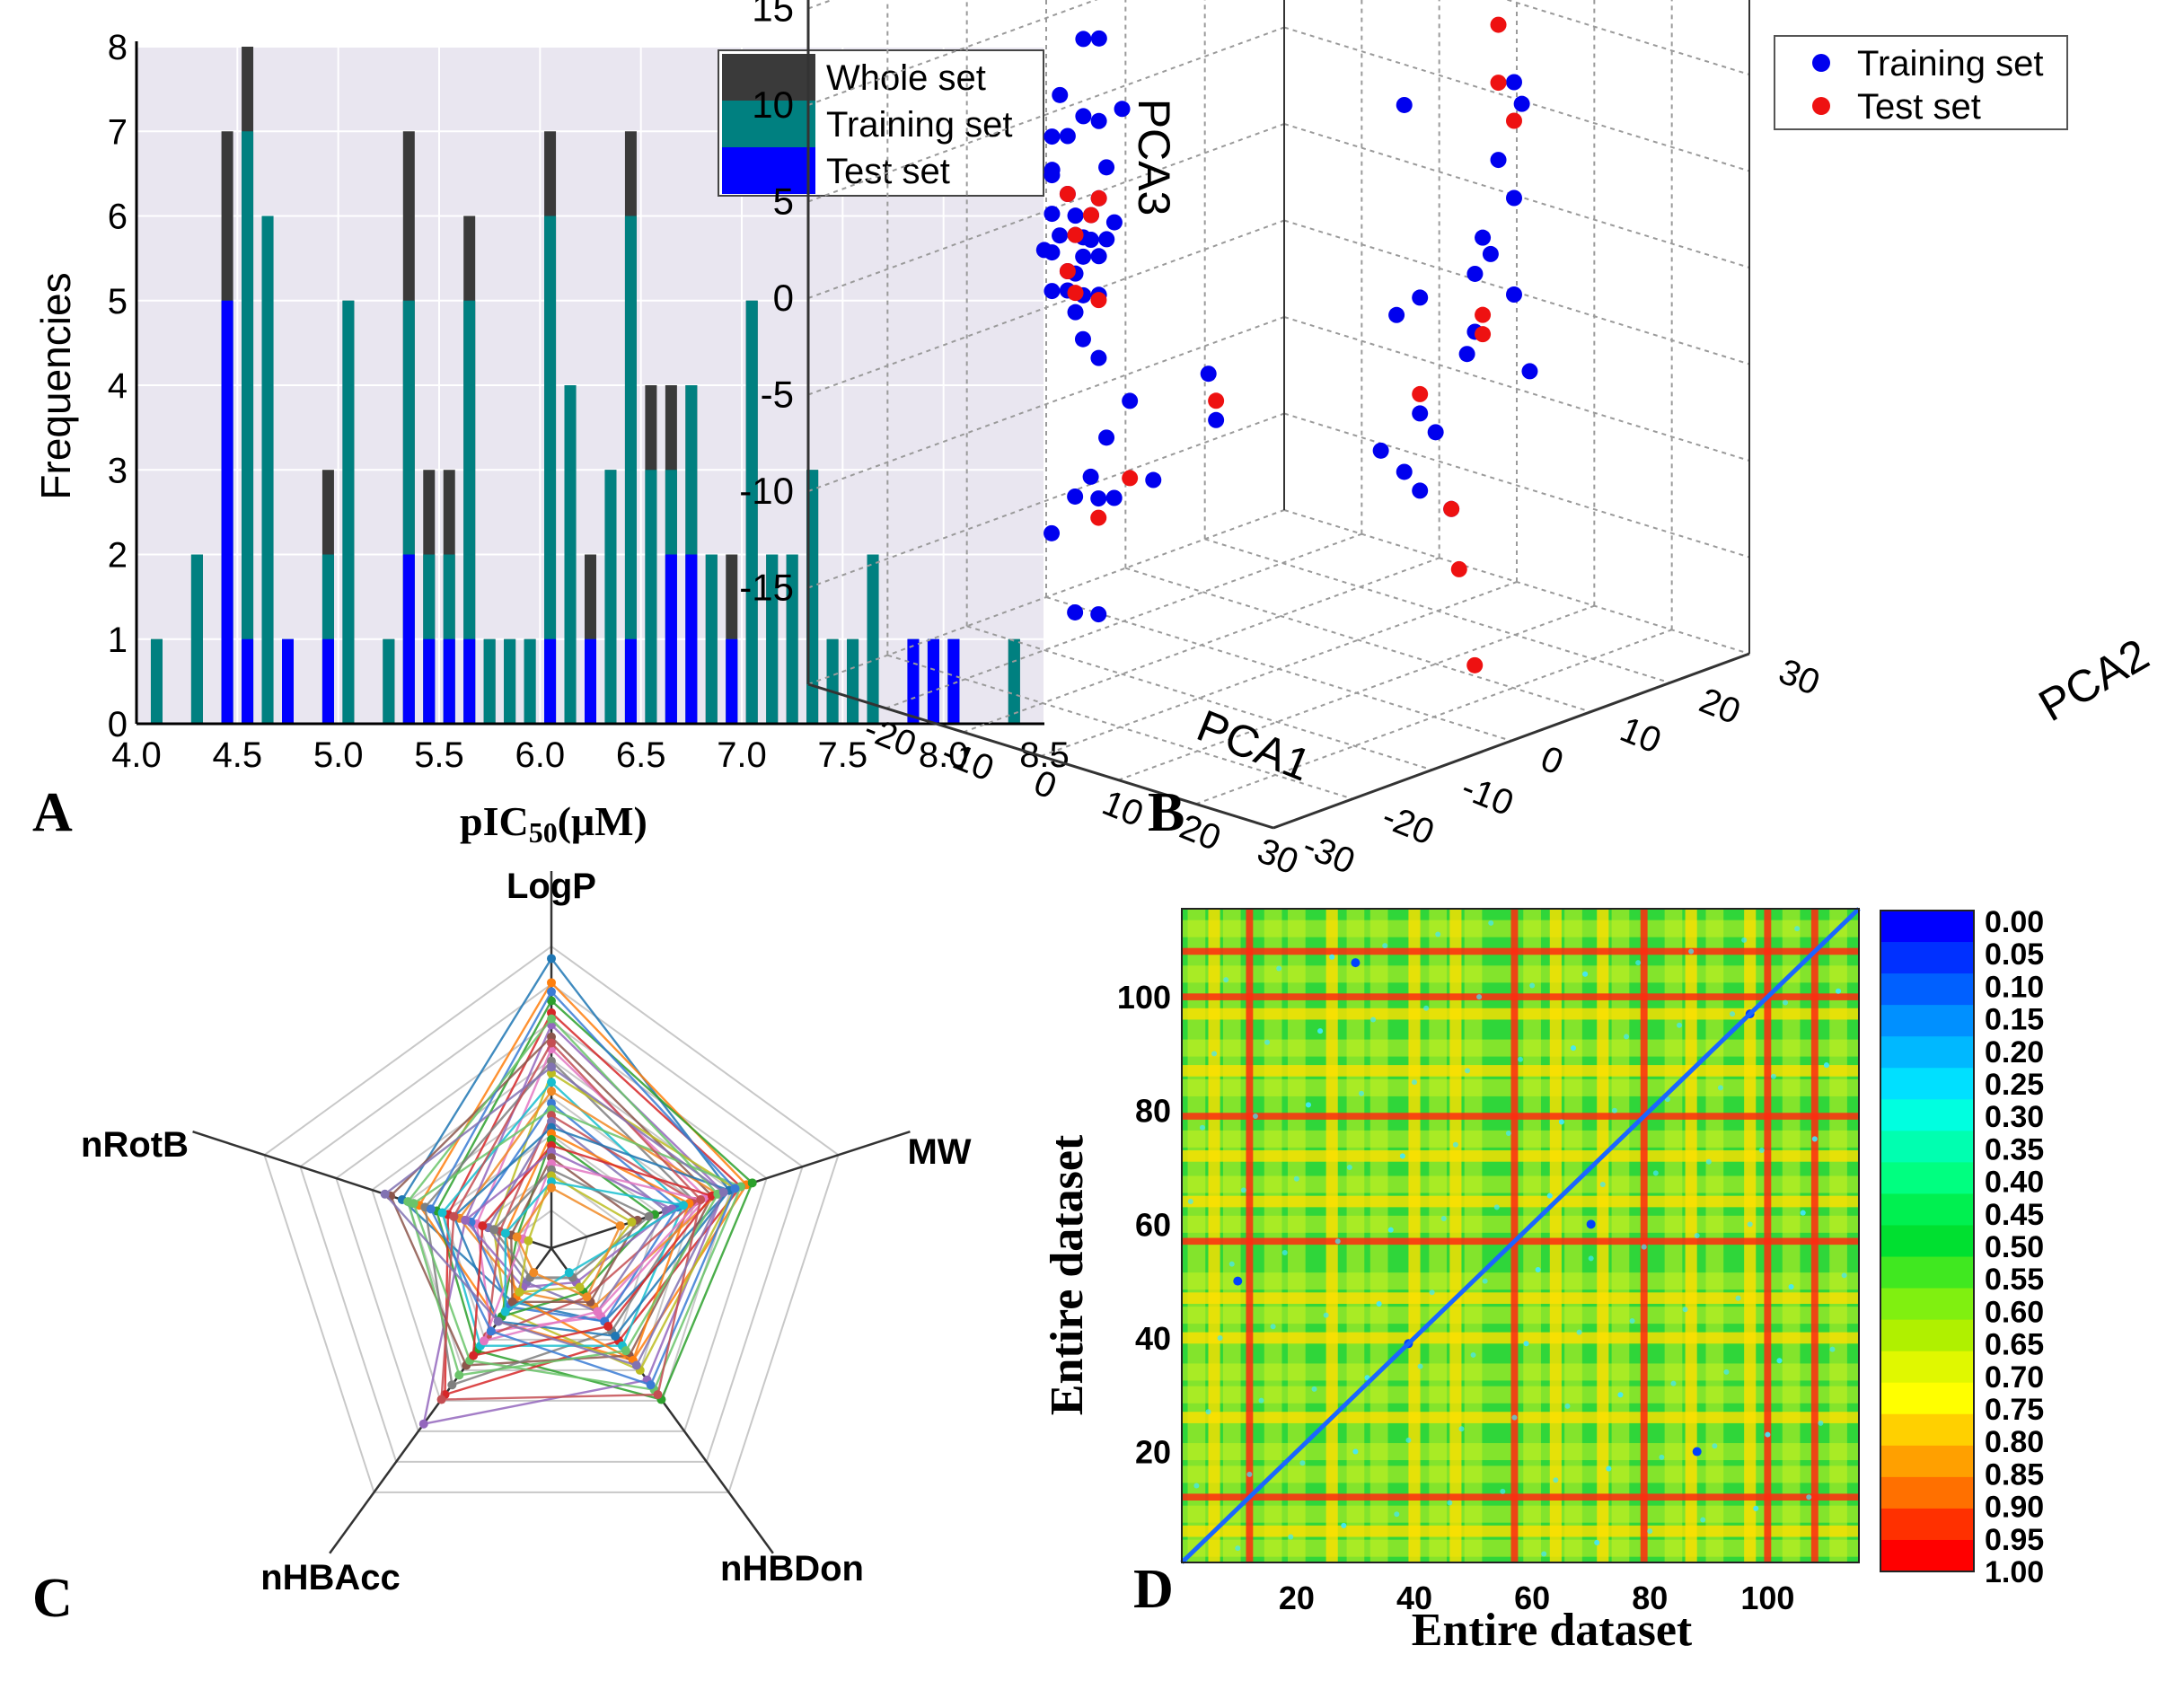 This screenshot has height=1681, width=2184. I want to click on scatter3d-z-axis-label: PCA3, so click(1154, 157).